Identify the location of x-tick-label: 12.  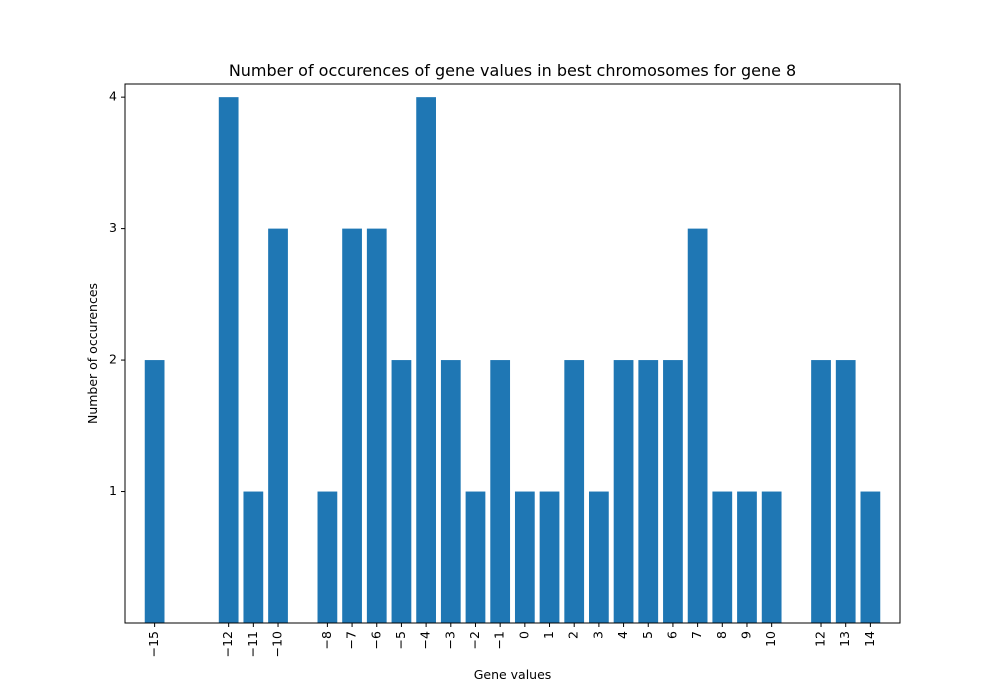
(820, 639).